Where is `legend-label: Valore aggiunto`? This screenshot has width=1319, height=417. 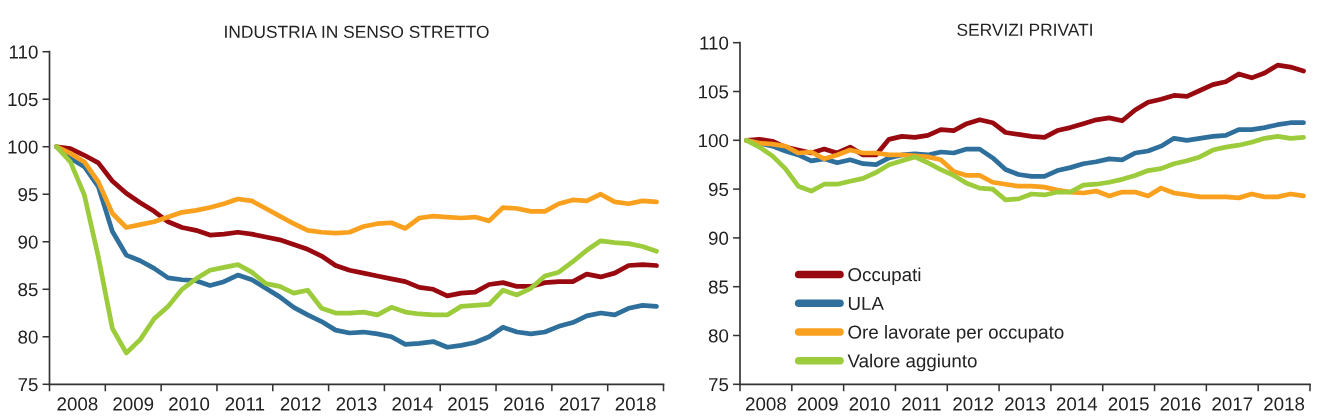
legend-label: Valore aggiunto is located at coordinates (912, 362).